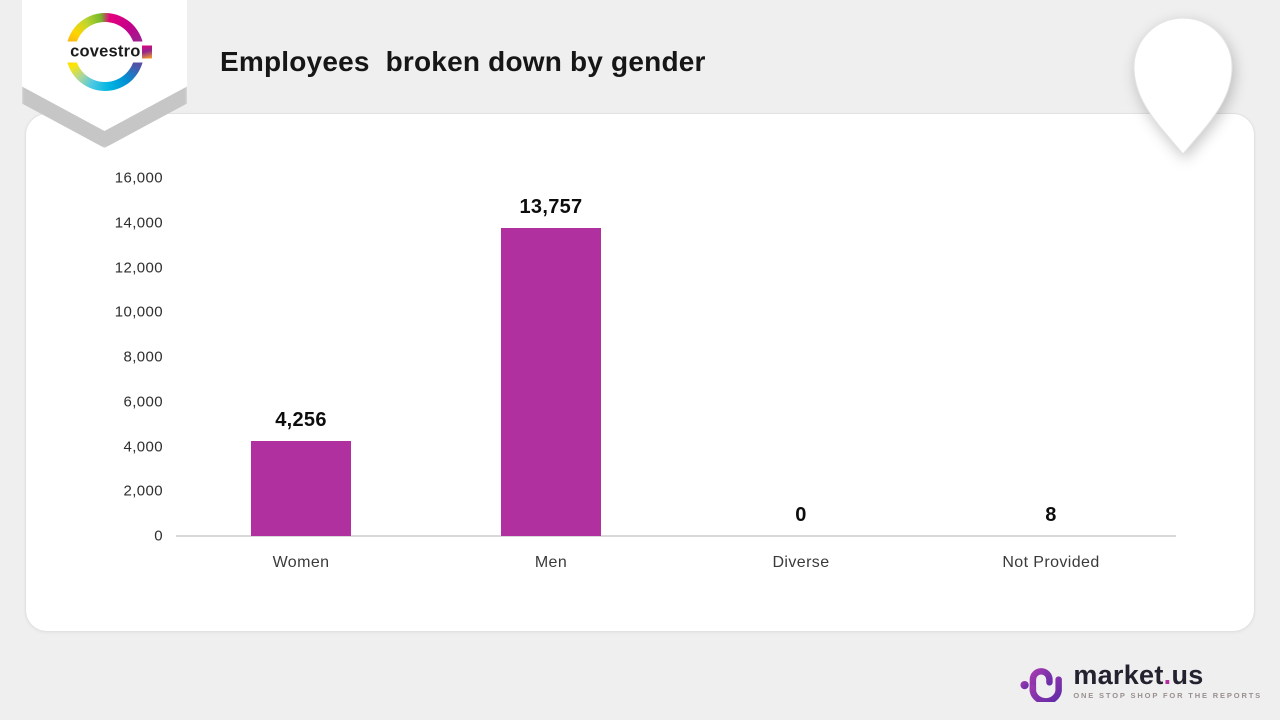 The height and width of the screenshot is (720, 1280). What do you see at coordinates (676, 536) in the screenshot?
I see `x-axis-line` at bounding box center [676, 536].